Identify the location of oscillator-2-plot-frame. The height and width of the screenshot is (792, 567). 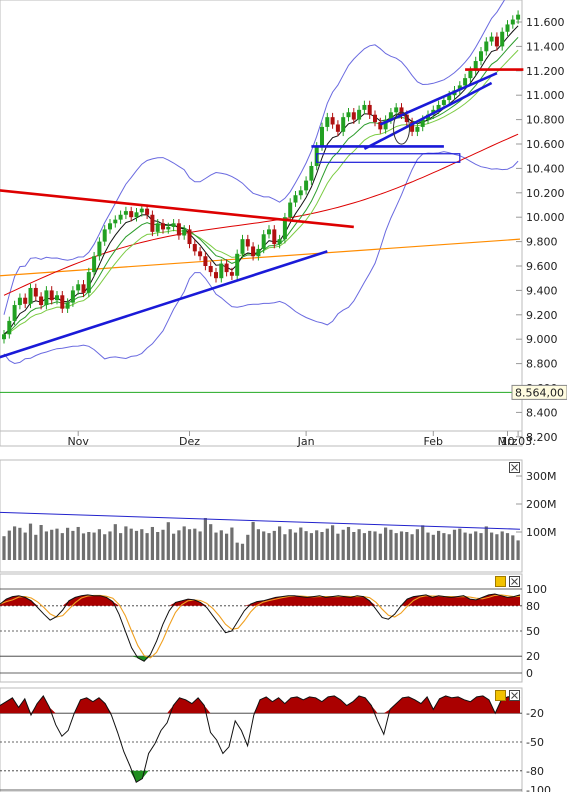
(261, 739).